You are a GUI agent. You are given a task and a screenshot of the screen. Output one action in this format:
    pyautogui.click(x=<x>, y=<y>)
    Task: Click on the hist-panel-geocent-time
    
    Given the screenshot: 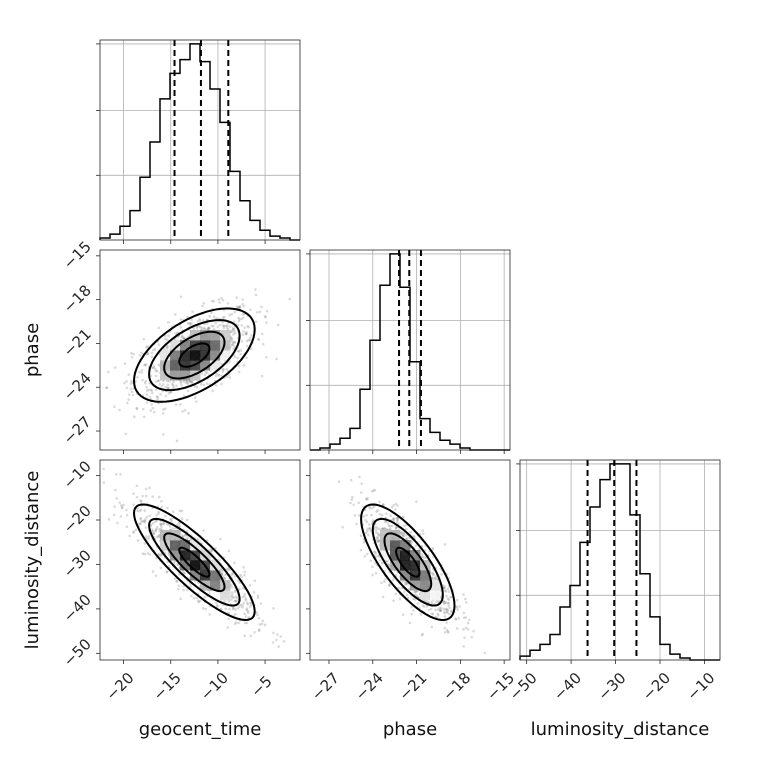 What is the action you would take?
    pyautogui.click(x=198, y=141)
    